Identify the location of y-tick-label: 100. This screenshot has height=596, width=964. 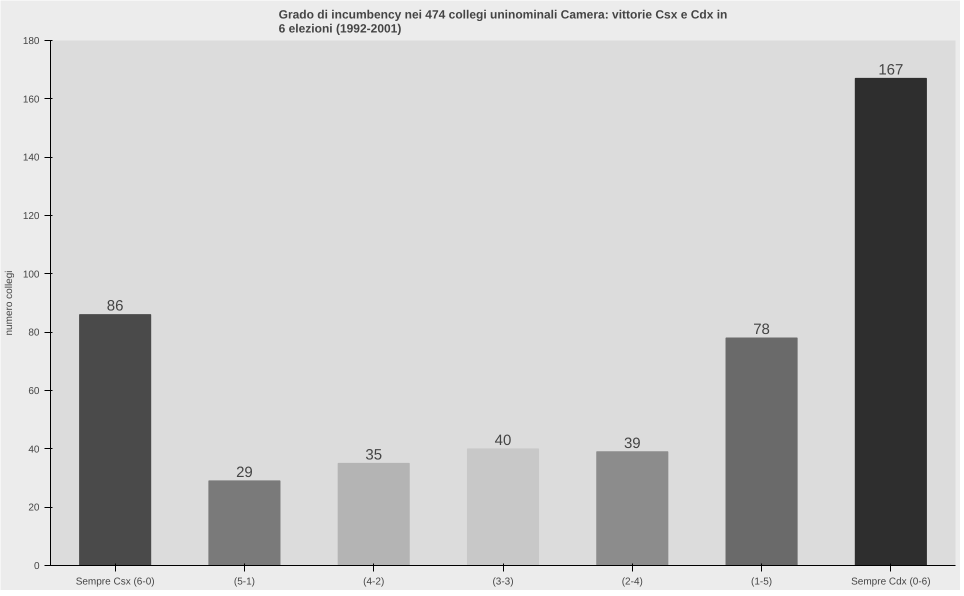
(31, 274).